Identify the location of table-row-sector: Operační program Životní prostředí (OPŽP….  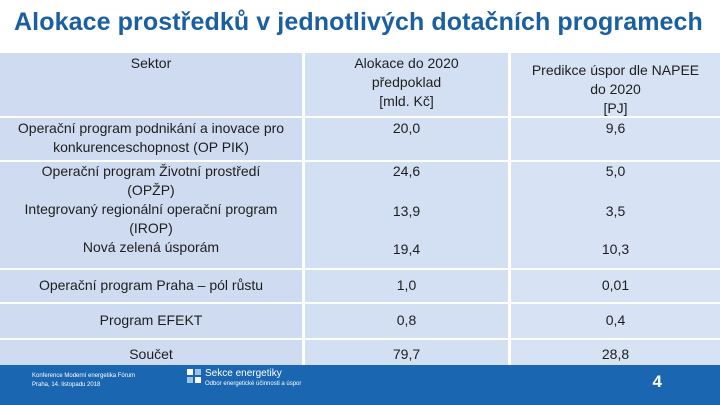
(151, 181).